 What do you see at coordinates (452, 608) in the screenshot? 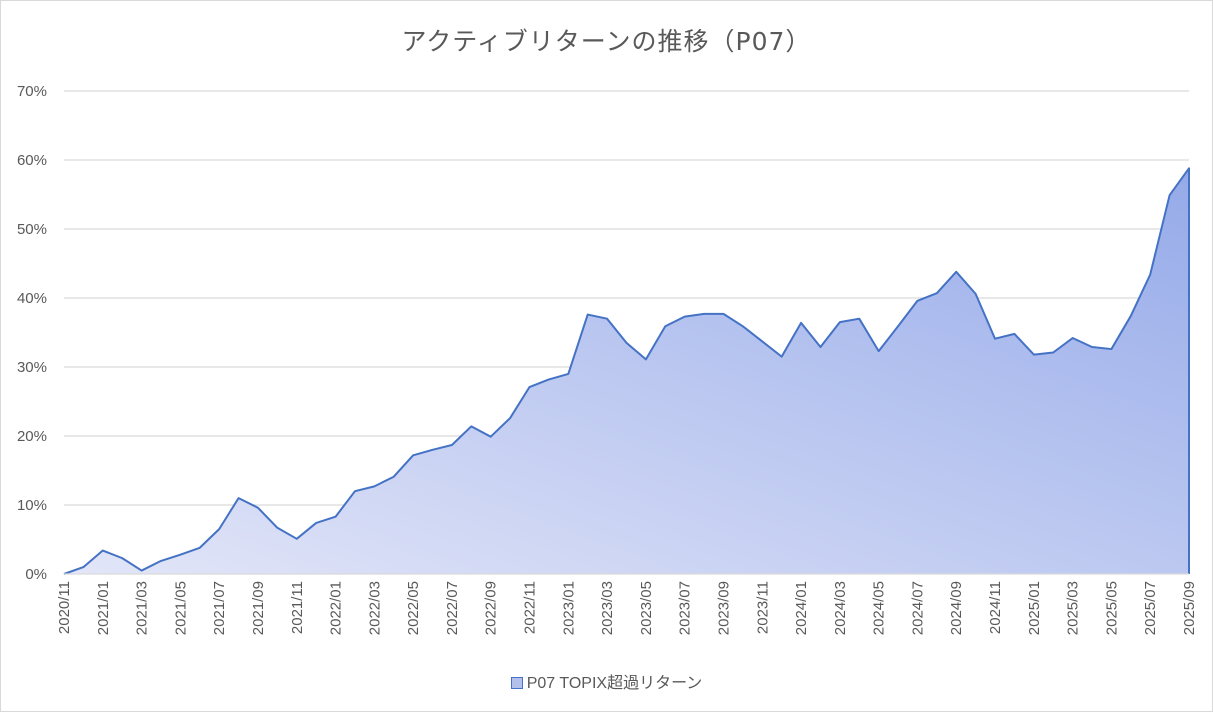
I see `x-tick-label: 2022/07` at bounding box center [452, 608].